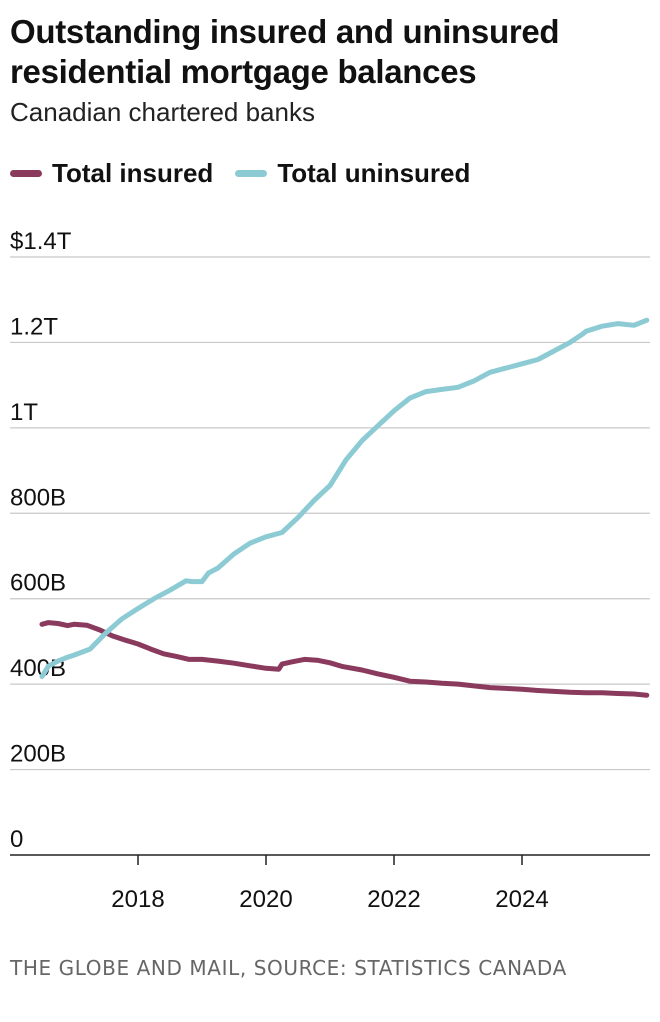  I want to click on legend-label-insured: Total insured, so click(133, 173).